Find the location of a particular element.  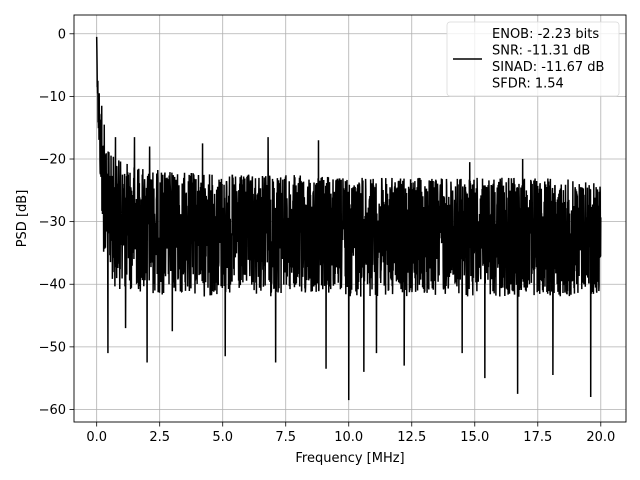

y-tick-label: −10 is located at coordinates (52, 97).